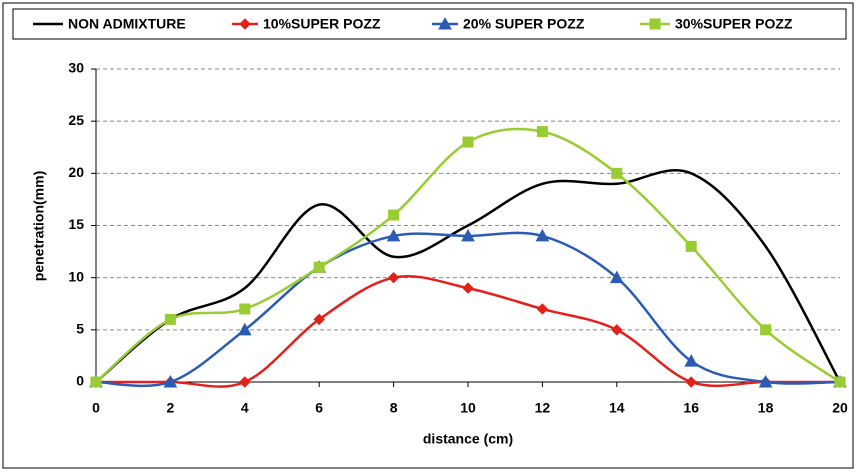 This screenshot has width=857, height=472. I want to click on x-tick-label: 8, so click(394, 408).